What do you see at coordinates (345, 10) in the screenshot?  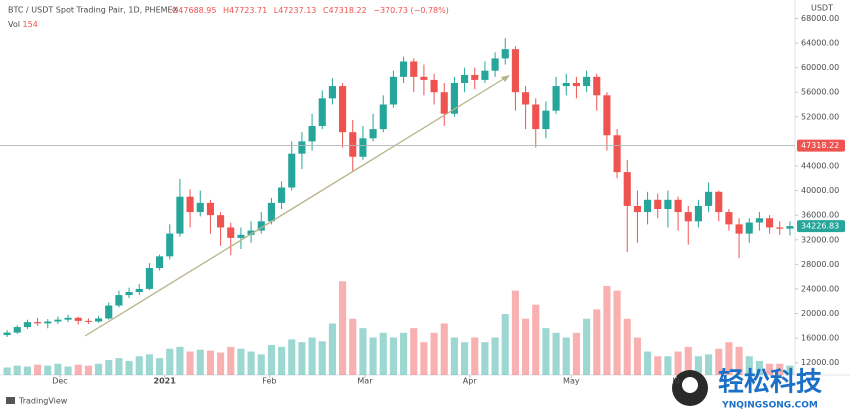 I see `close: C47318.22` at bounding box center [345, 10].